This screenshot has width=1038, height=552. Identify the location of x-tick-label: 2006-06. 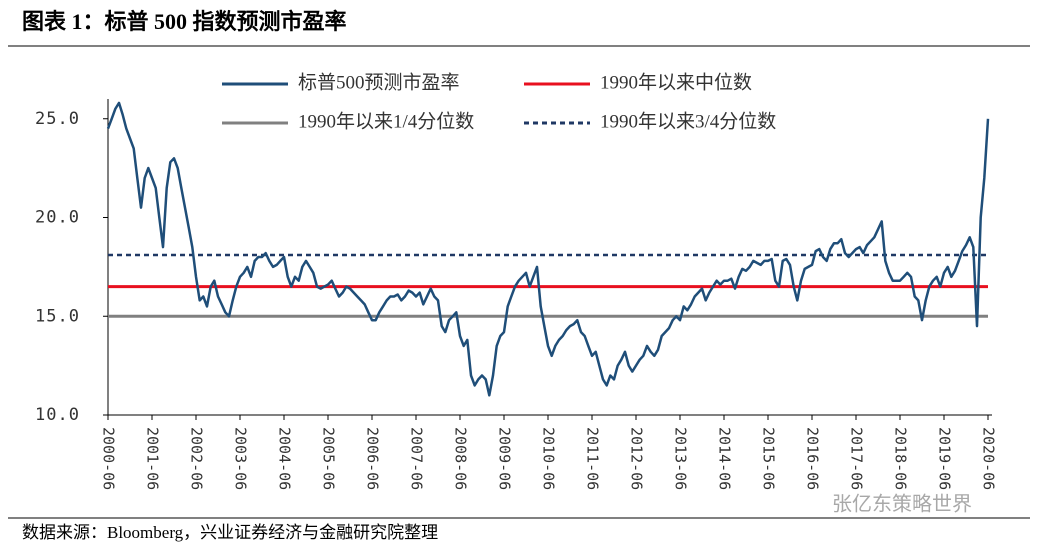
(373, 458).